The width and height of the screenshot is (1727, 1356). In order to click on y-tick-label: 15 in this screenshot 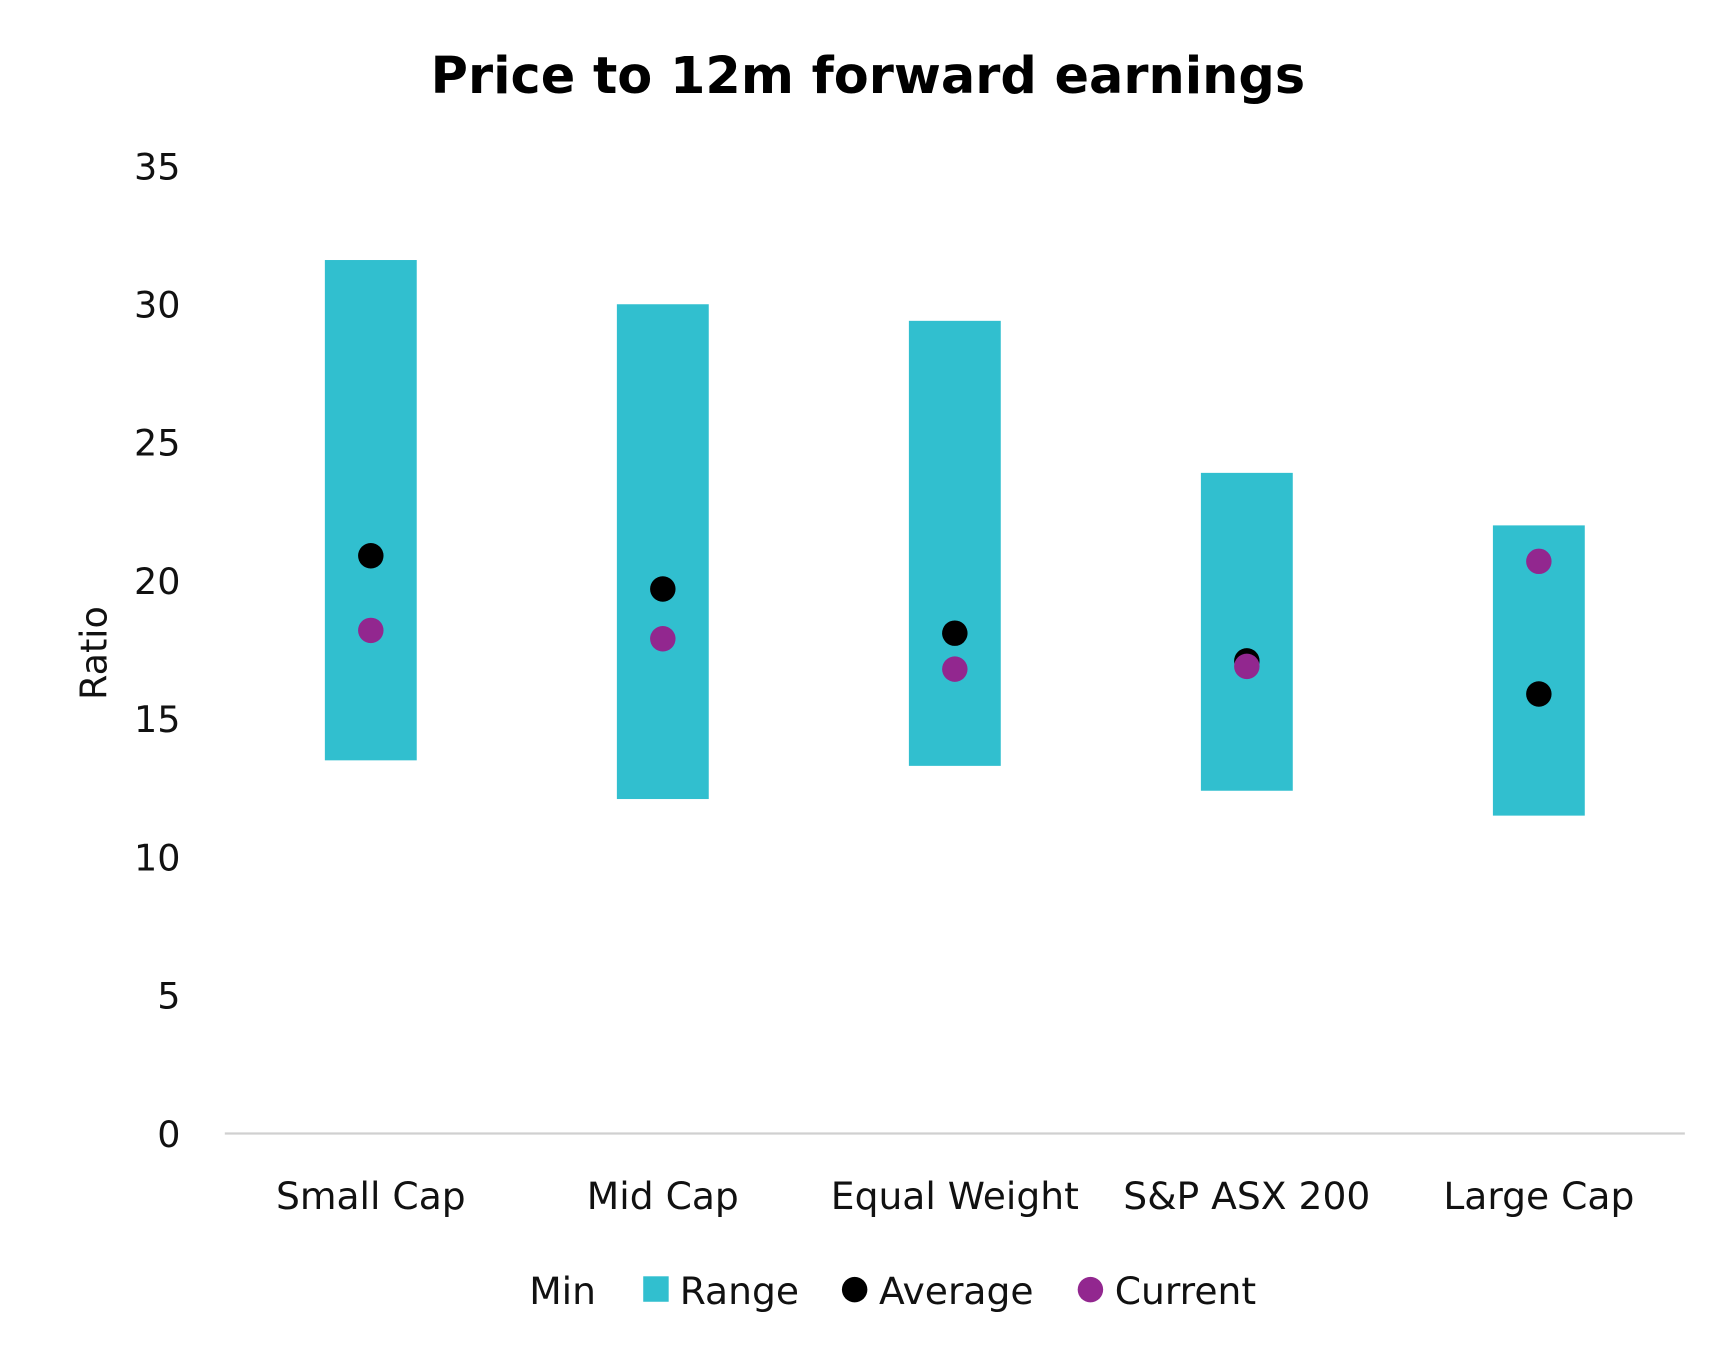, I will do `click(157, 719)`.